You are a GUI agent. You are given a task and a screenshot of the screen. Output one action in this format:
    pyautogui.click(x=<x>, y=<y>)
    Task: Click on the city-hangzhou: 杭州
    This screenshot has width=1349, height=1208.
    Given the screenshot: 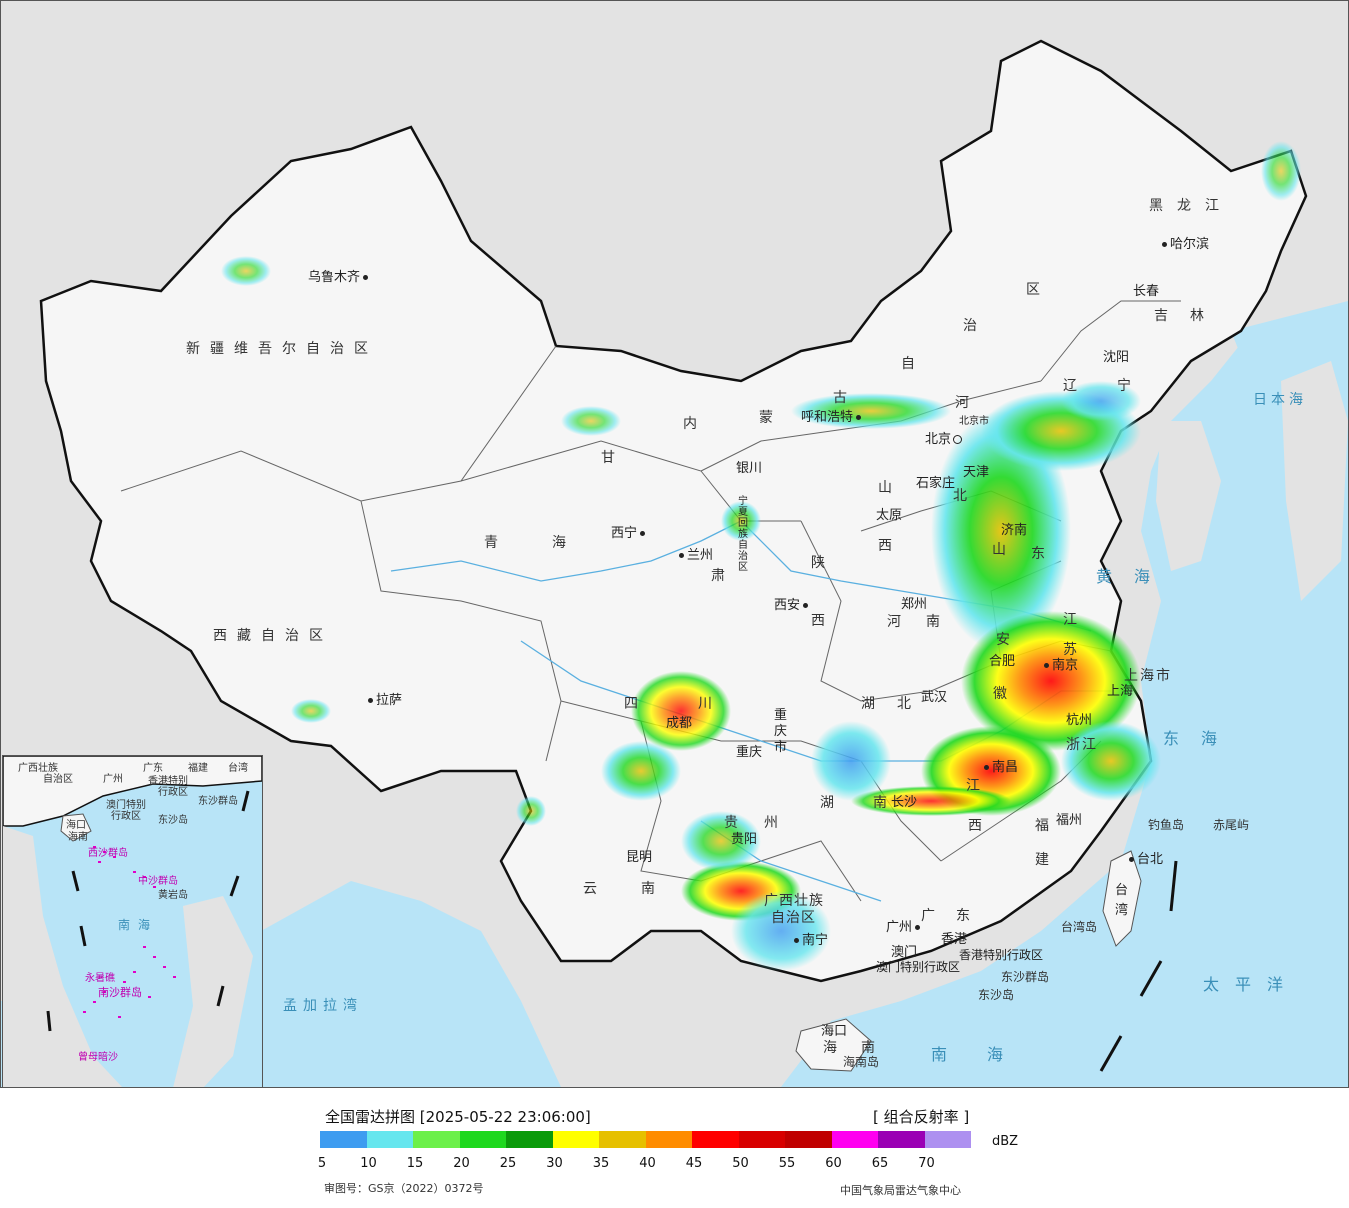 What is the action you would take?
    pyautogui.click(x=1079, y=720)
    